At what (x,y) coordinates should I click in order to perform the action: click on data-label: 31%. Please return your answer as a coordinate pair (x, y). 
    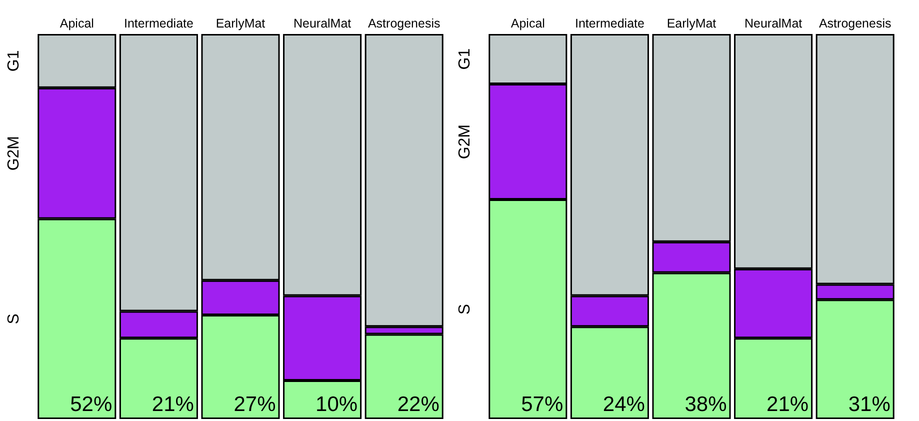
    Looking at the image, I should click on (869, 404).